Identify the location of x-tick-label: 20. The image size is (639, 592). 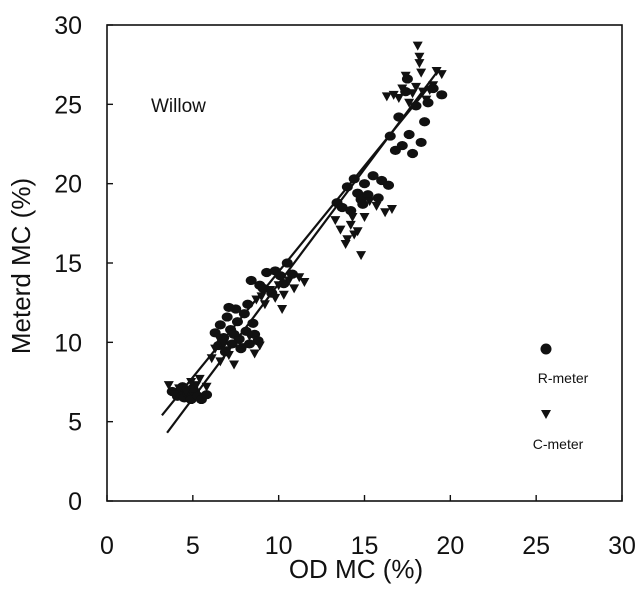
(450, 546).